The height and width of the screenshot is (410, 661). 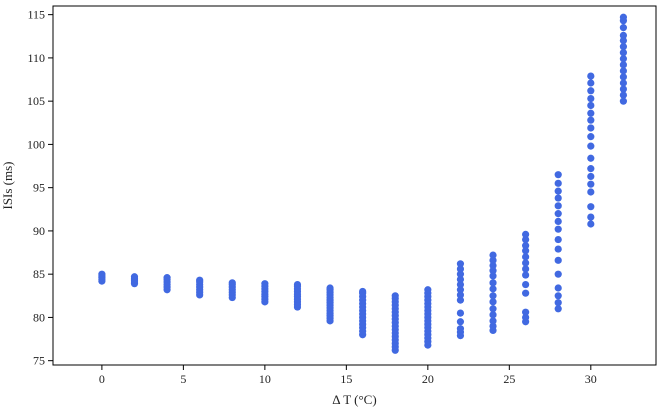 I want to click on y-tick-label: 85, so click(x=39, y=274).